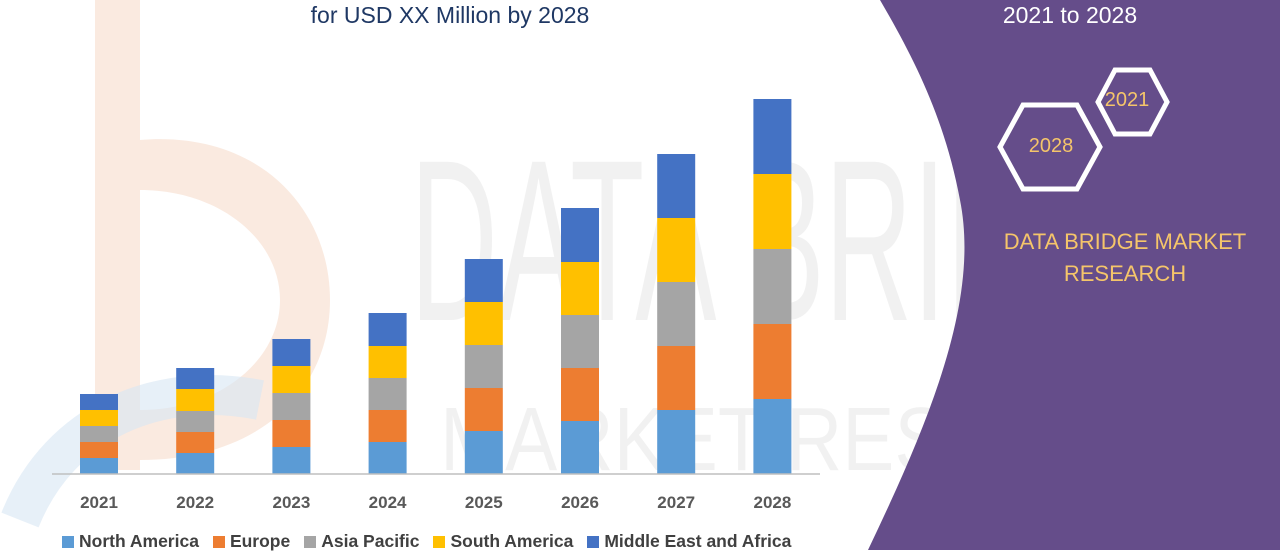 This screenshot has height=552, width=1280. I want to click on x-tick-label: 2026, so click(580, 502).